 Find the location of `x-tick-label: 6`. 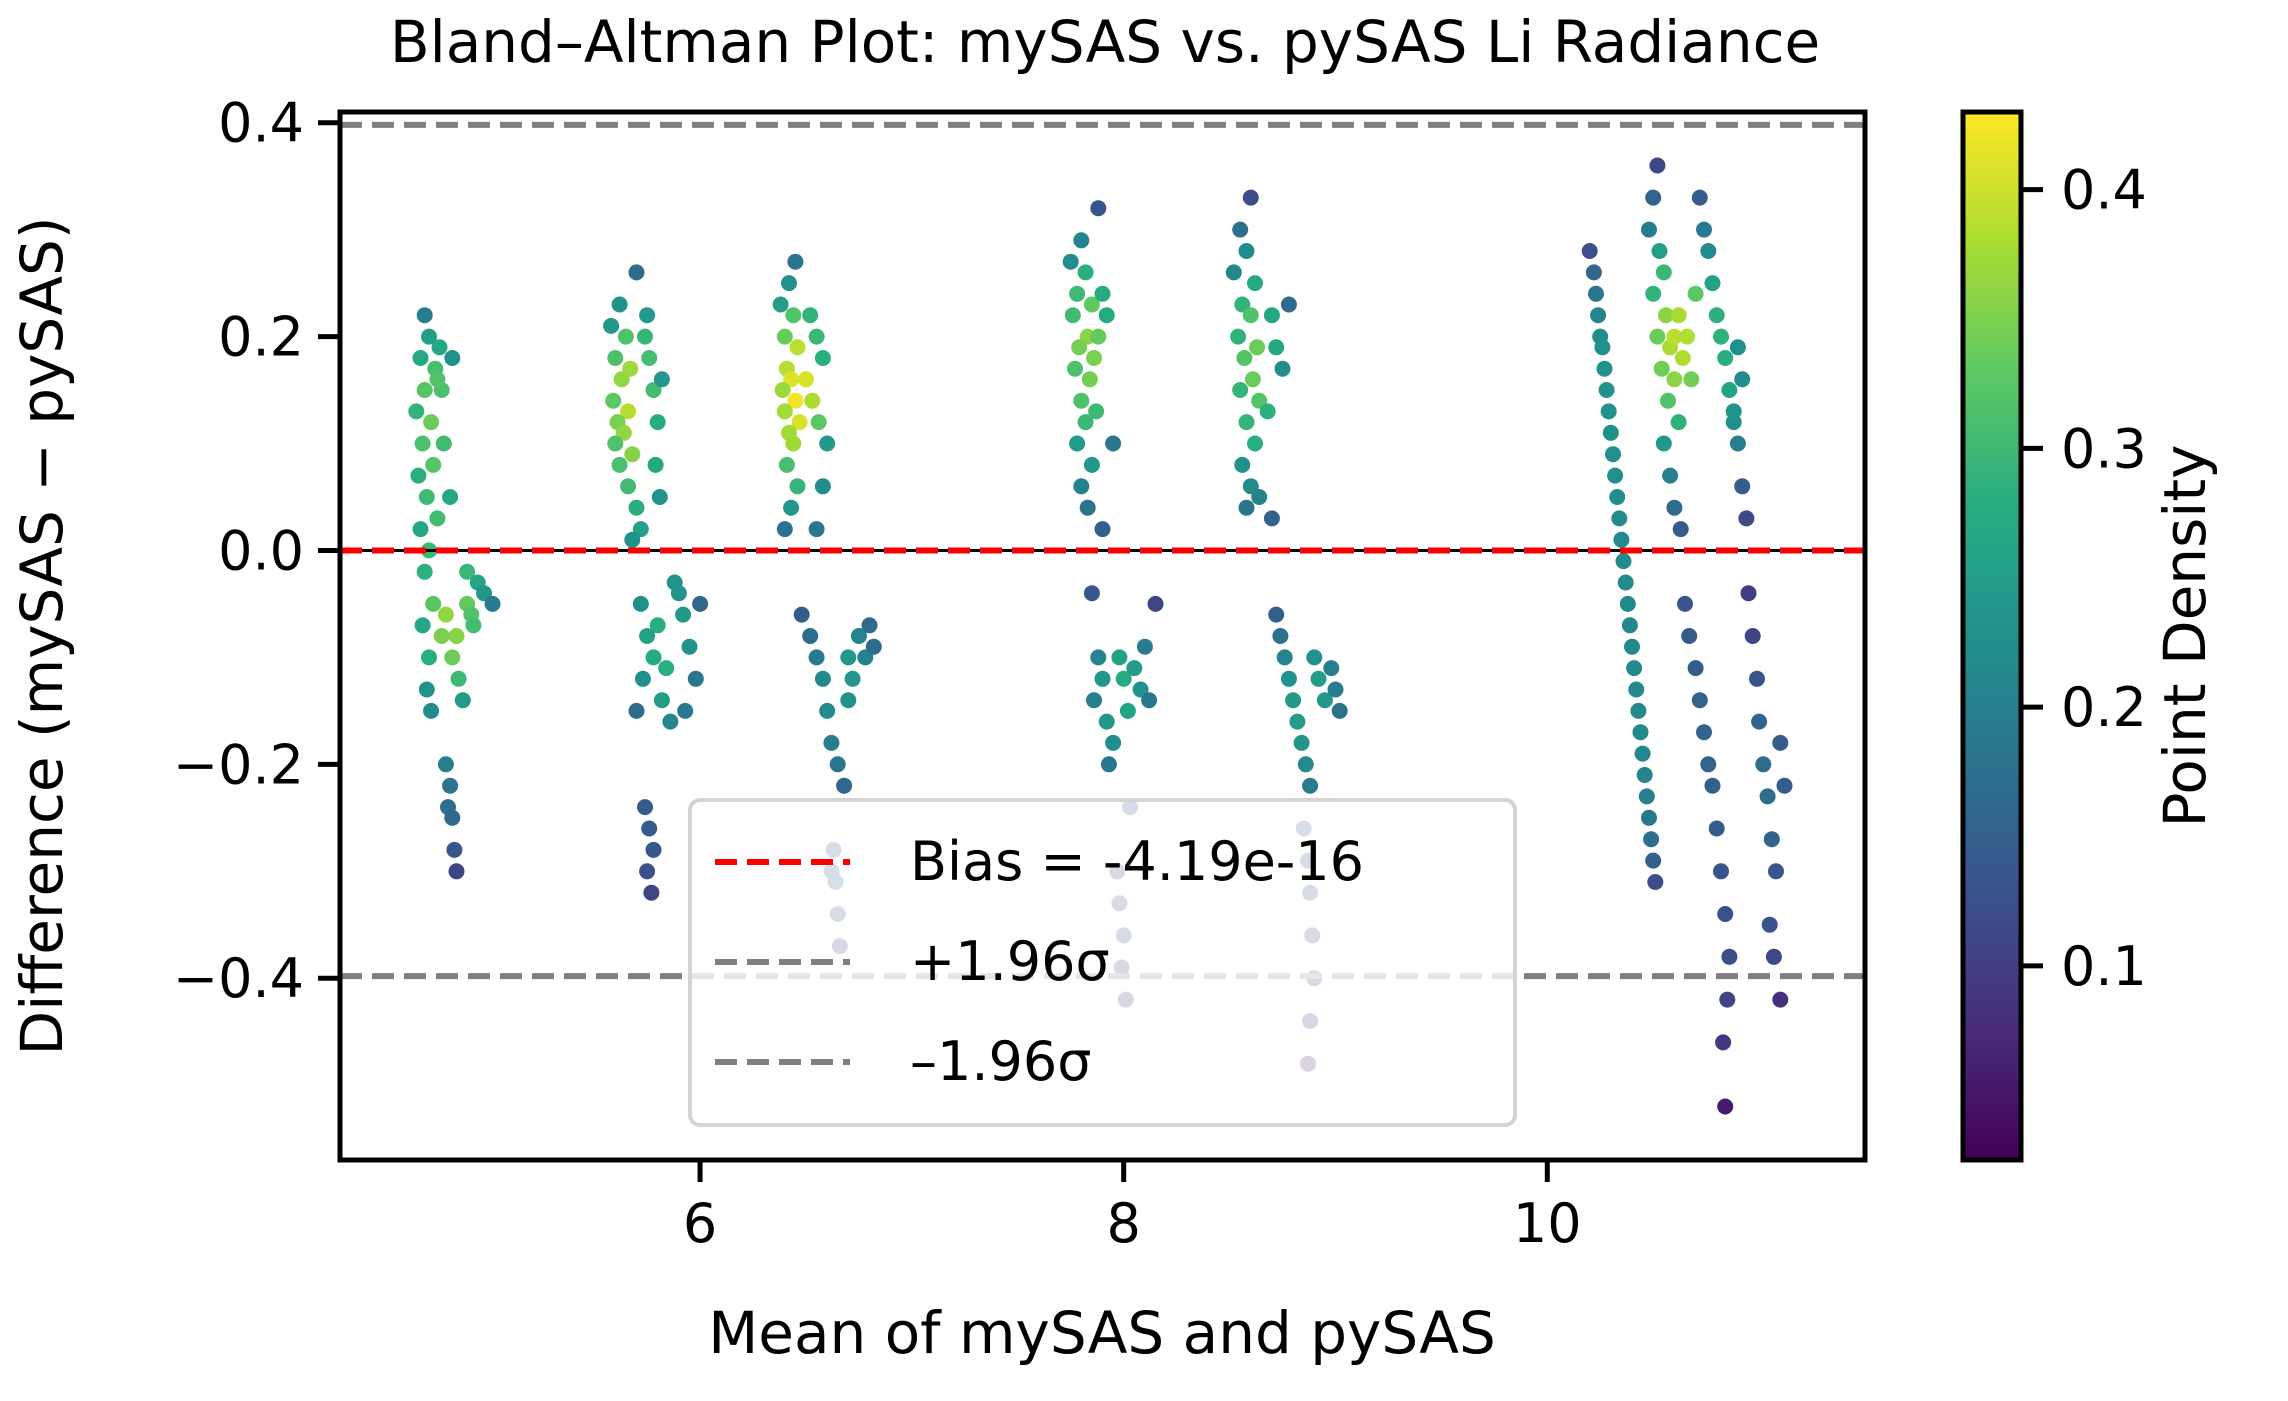

x-tick-label: 6 is located at coordinates (700, 1223).